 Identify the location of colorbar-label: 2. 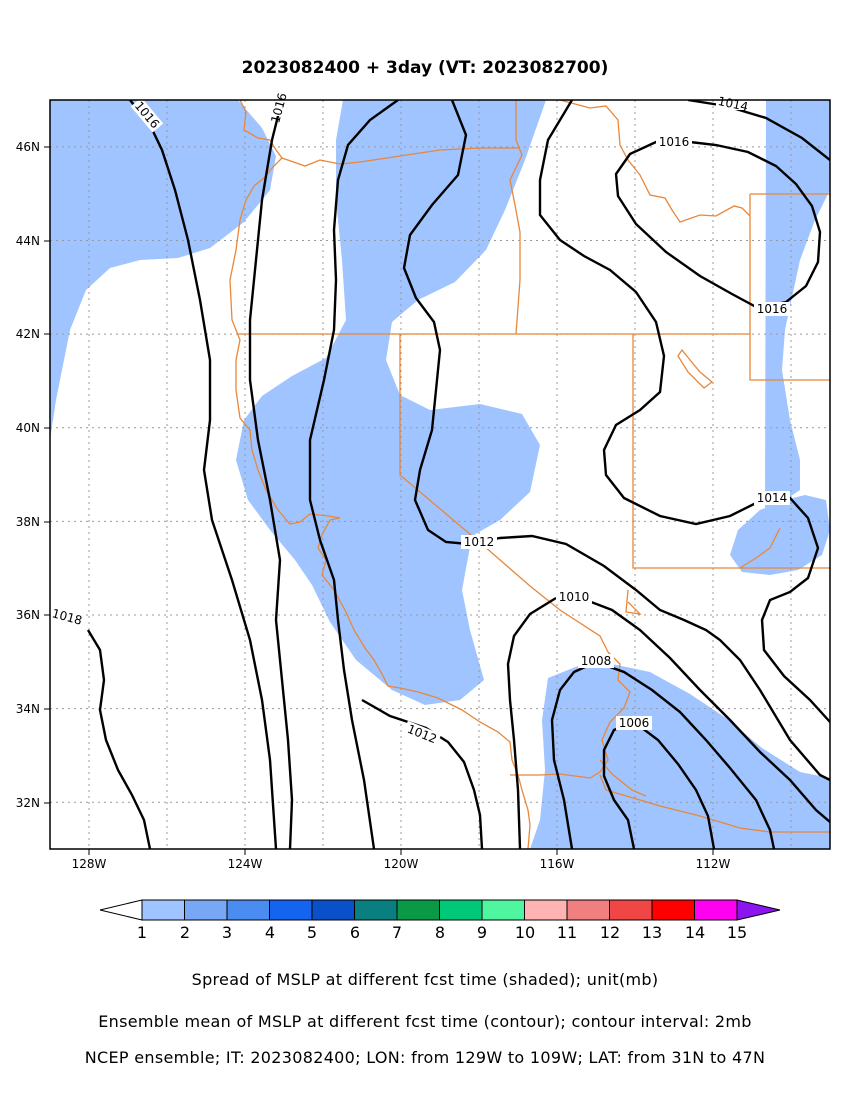
(185, 932).